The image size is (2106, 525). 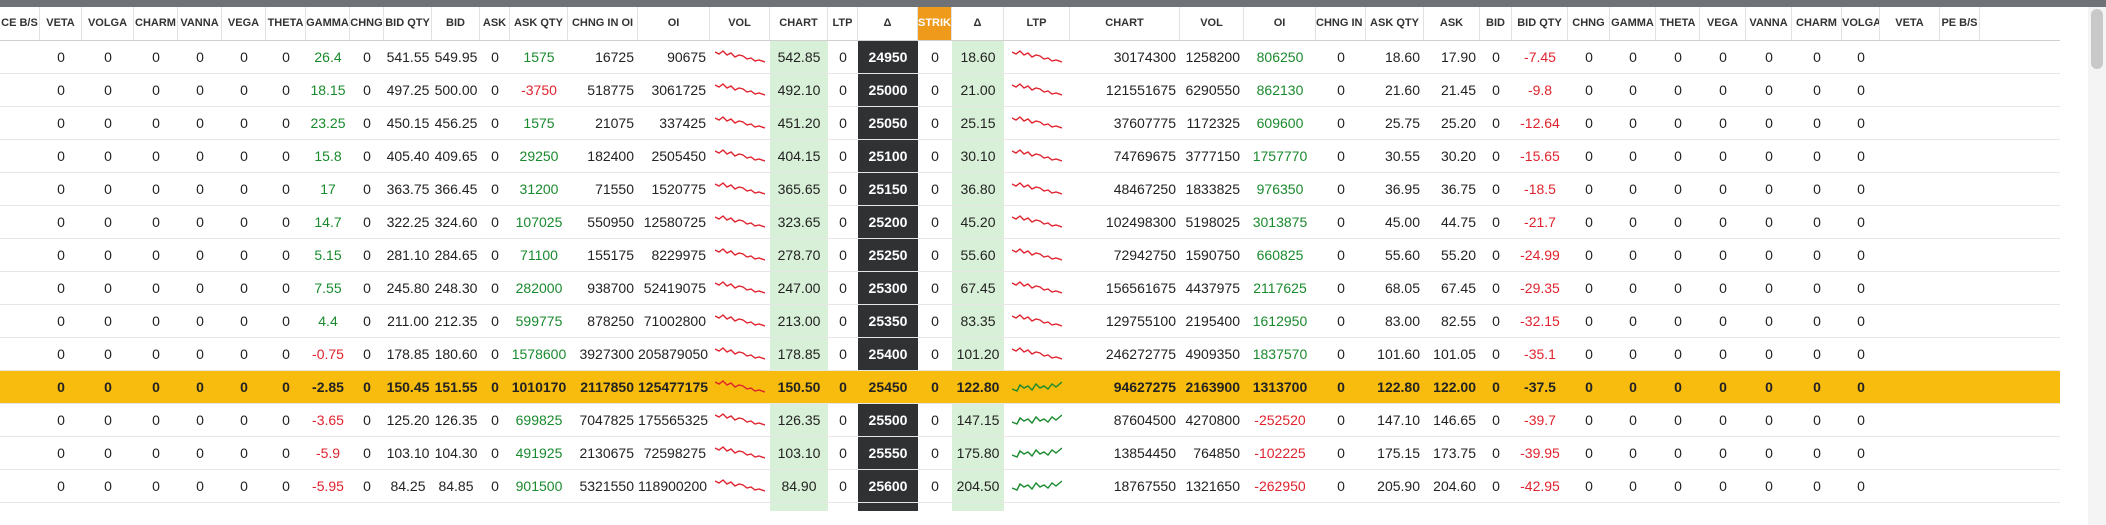 What do you see at coordinates (978, 321) in the screenshot?
I see `cell-center-ltp-pe: 83.35` at bounding box center [978, 321].